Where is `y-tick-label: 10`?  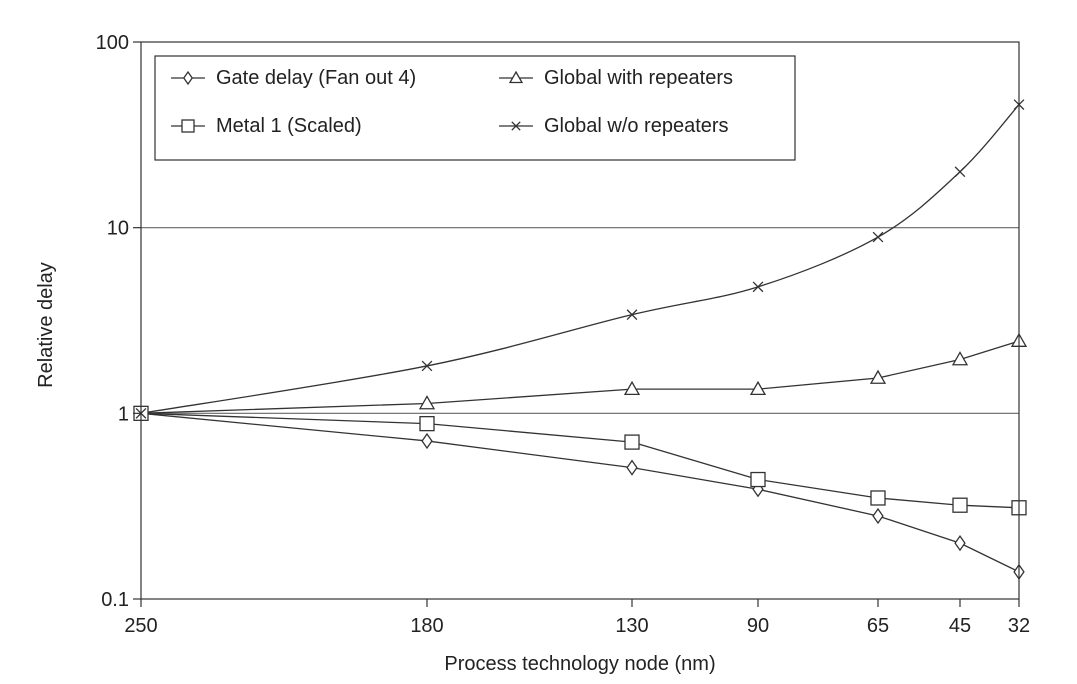 y-tick-label: 10 is located at coordinates (118, 229).